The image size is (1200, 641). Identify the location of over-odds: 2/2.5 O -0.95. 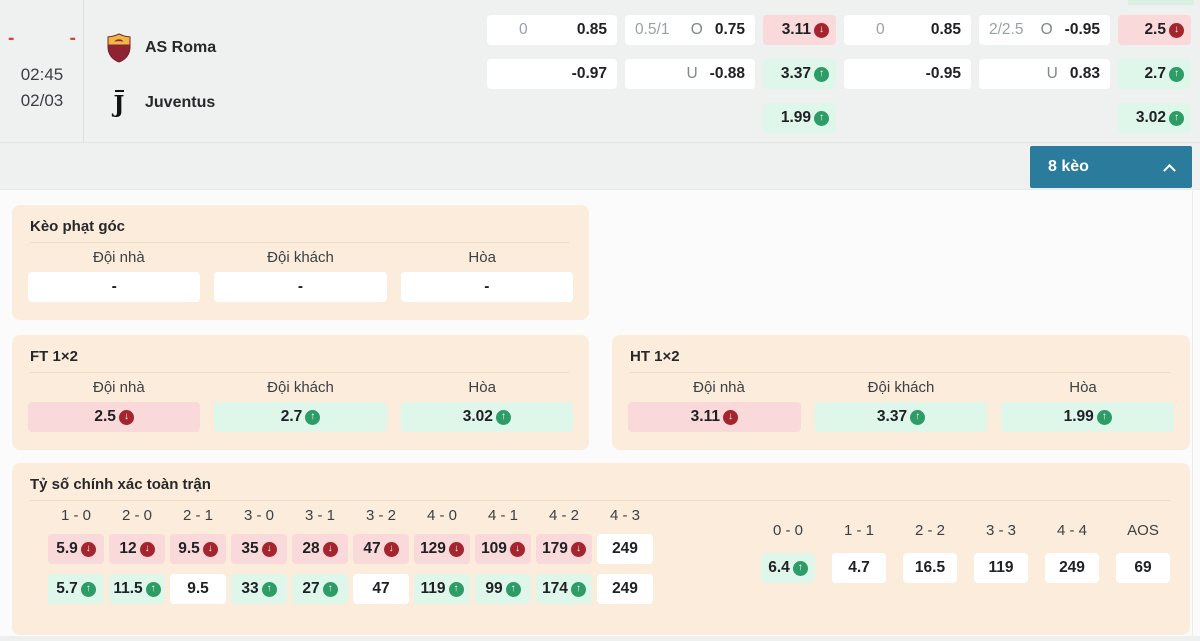
(1044, 30).